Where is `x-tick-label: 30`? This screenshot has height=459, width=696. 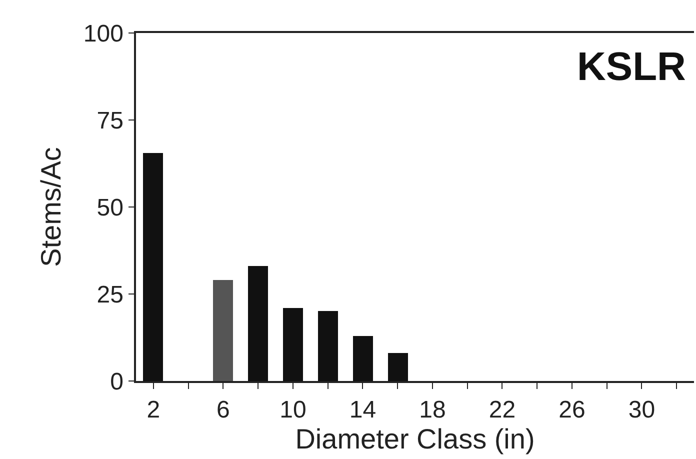
x-tick-label: 30 is located at coordinates (642, 410).